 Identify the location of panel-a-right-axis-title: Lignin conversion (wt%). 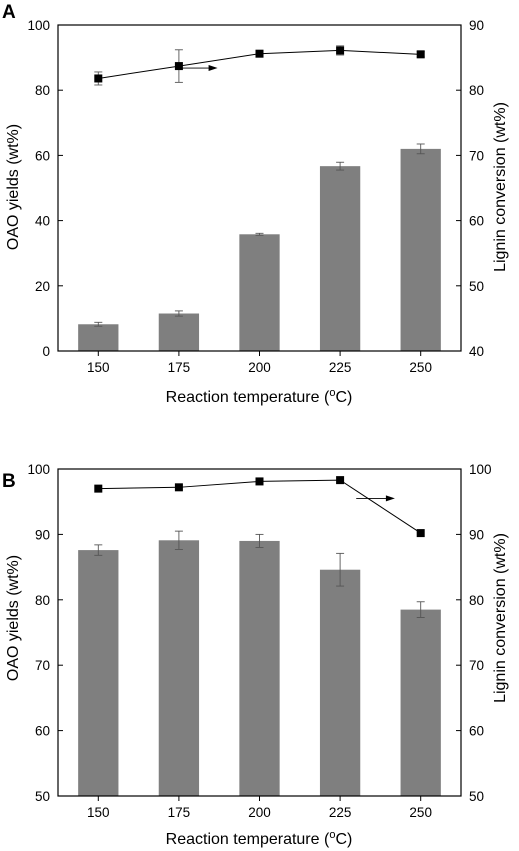
(500, 187).